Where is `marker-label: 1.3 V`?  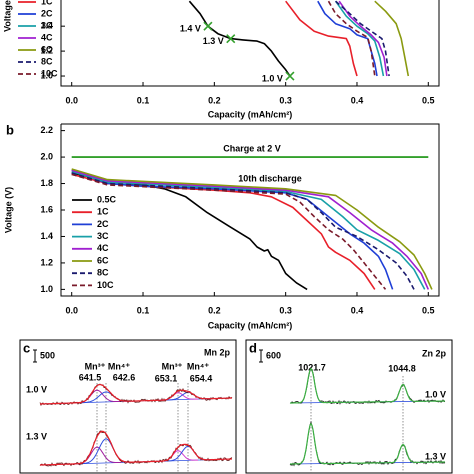
marker-label: 1.3 V is located at coordinates (213, 41).